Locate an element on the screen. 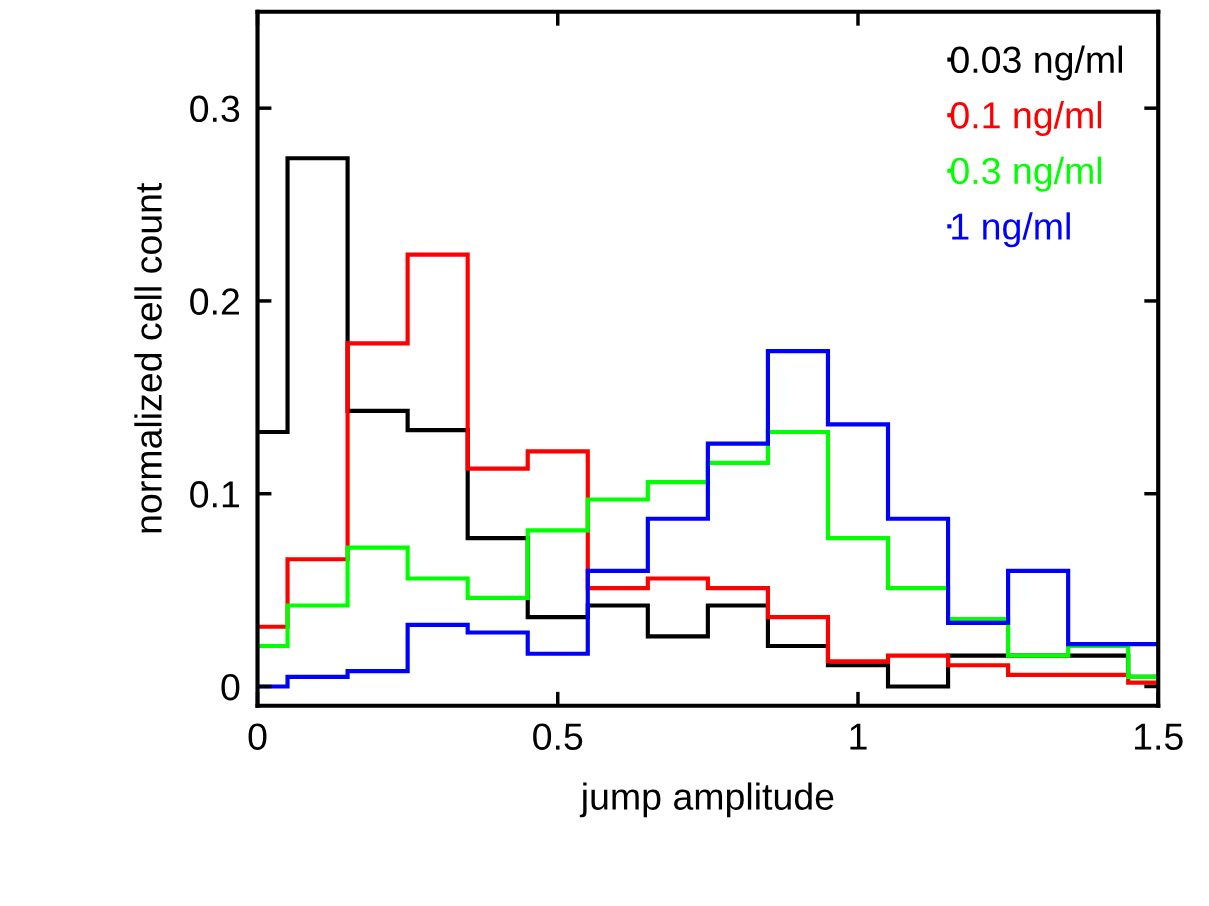 The width and height of the screenshot is (1209, 906). legend-label: 1 ng/ml is located at coordinates (1011, 230).